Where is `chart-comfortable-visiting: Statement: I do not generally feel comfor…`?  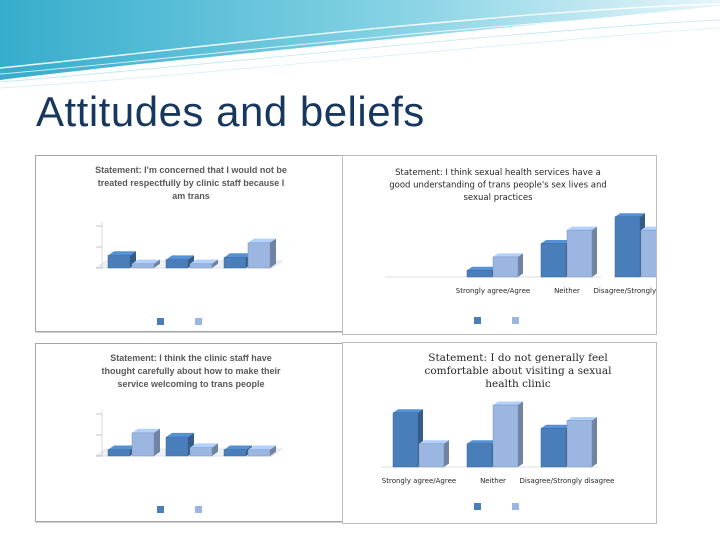
chart-comfortable-visiting: Statement: I do not generally feel comfor… is located at coordinates (499, 433).